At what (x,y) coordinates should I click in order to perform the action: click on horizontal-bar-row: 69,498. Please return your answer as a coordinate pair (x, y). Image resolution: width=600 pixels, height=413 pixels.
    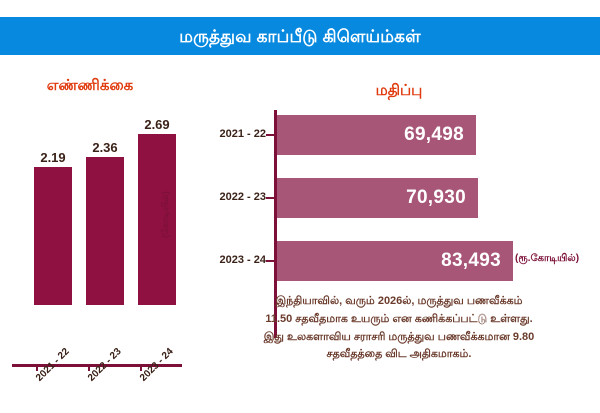
    Looking at the image, I should click on (427, 135).